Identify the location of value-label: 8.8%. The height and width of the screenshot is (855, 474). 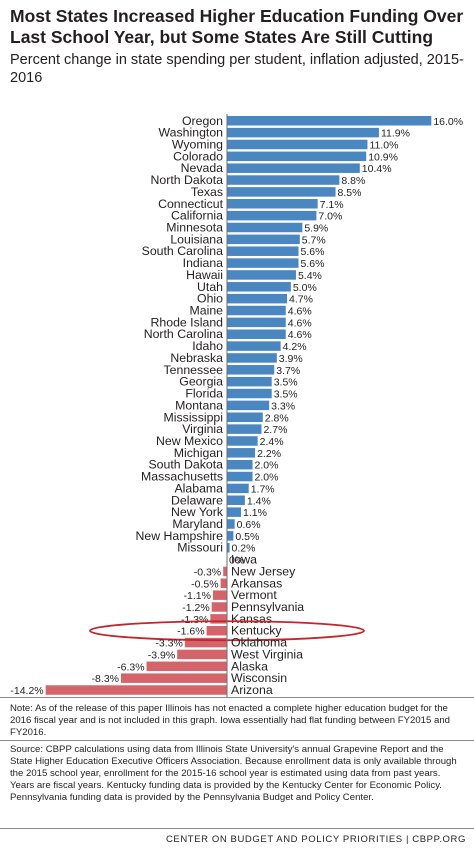
(353, 181).